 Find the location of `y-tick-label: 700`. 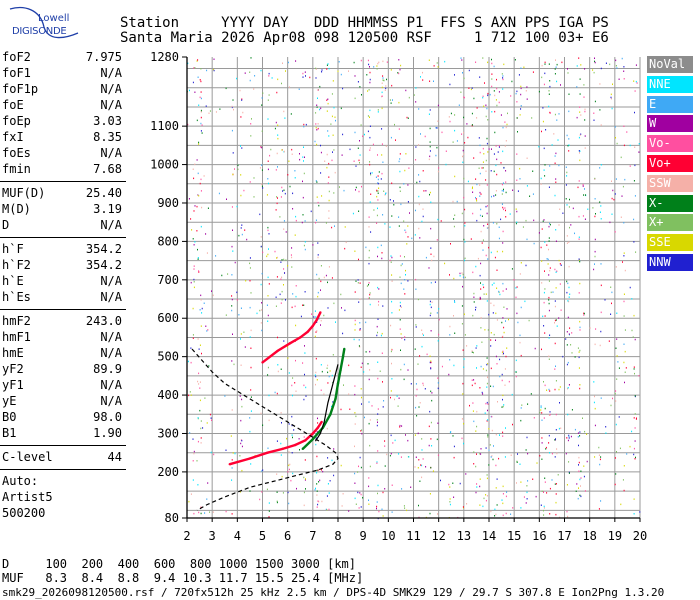

y-tick-label: 700 is located at coordinates (168, 280).